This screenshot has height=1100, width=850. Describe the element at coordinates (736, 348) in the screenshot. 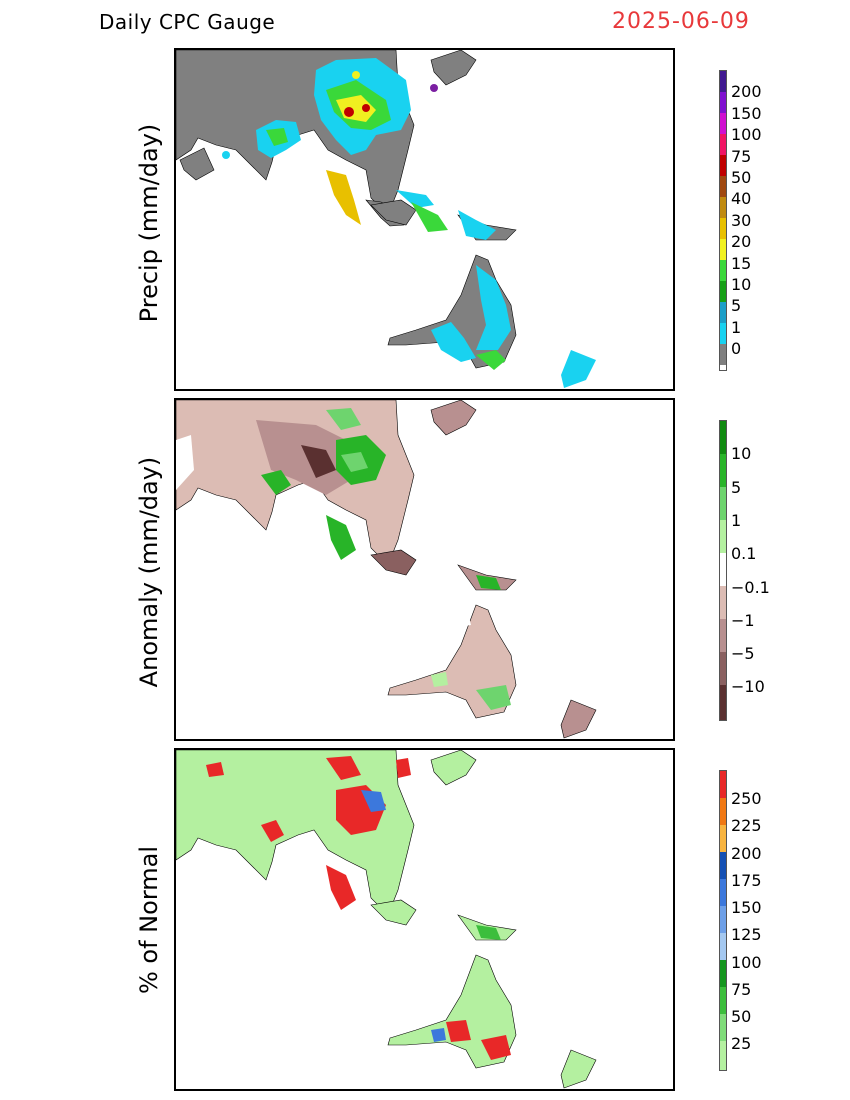

I see `colorbar-tick-label: 0` at that location.